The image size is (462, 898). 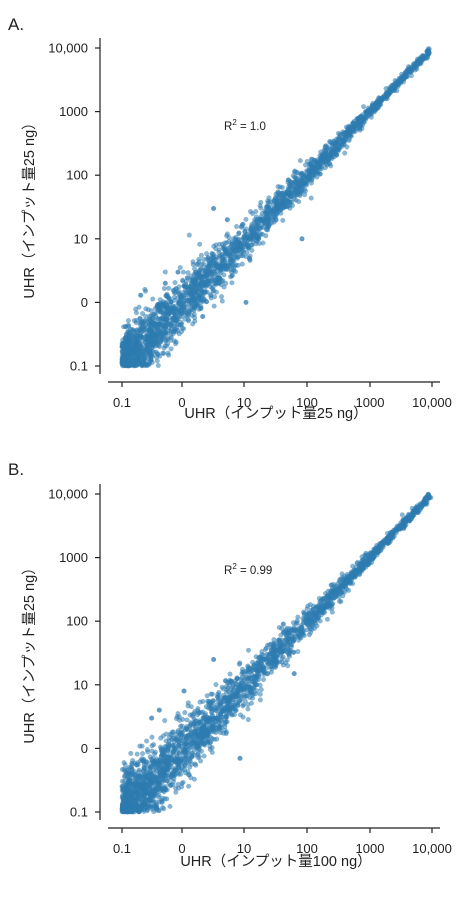 What do you see at coordinates (16, 469) in the screenshot?
I see `panel-label-b: B.` at bounding box center [16, 469].